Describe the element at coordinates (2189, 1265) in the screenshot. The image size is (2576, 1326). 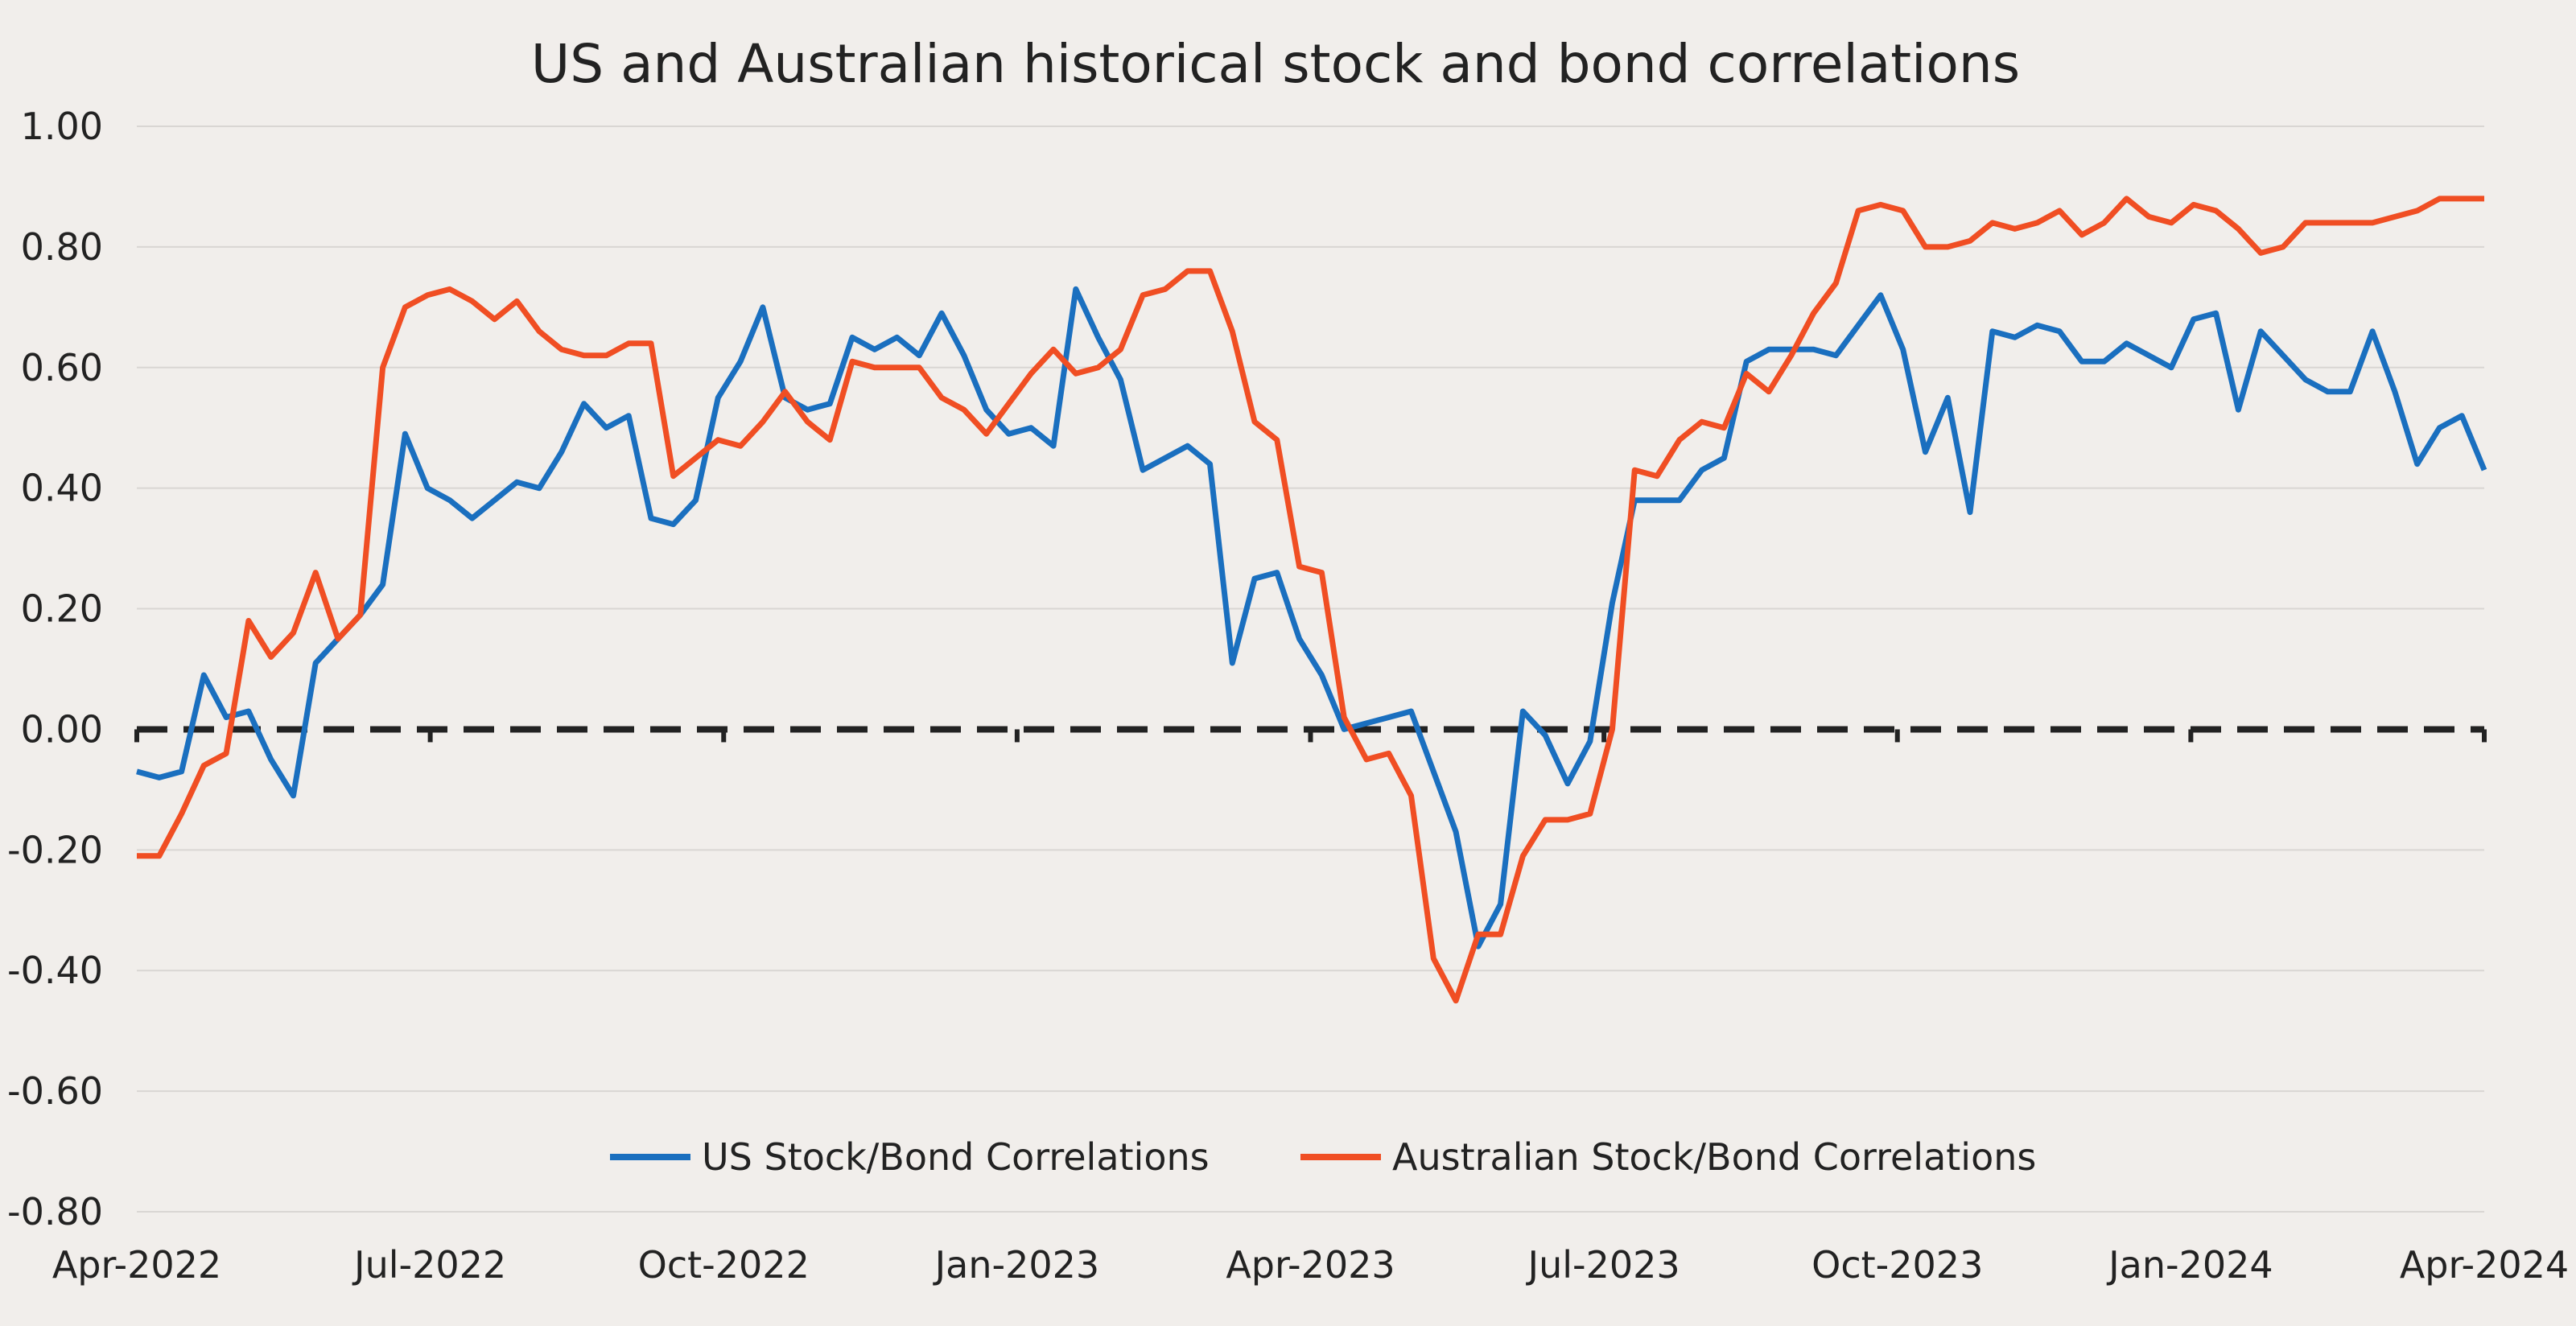
I see `x-tick-label: Jan-2024` at that location.